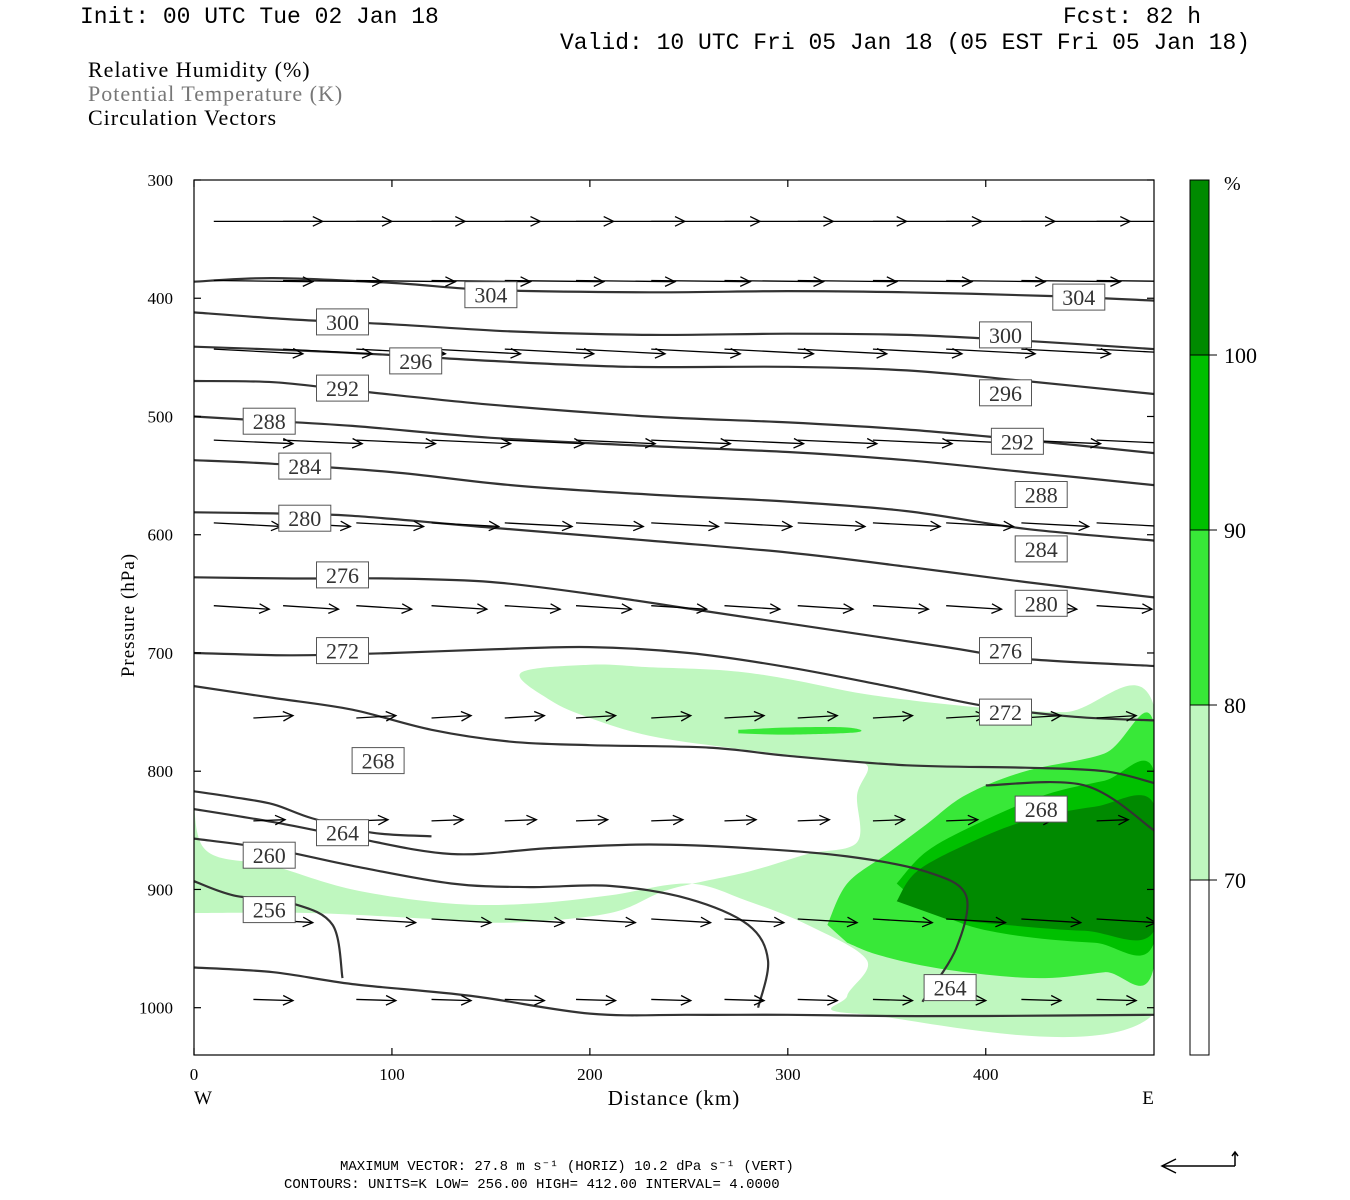  Describe the element at coordinates (161, 298) in the screenshot. I see `y-tick-label: 400` at that location.